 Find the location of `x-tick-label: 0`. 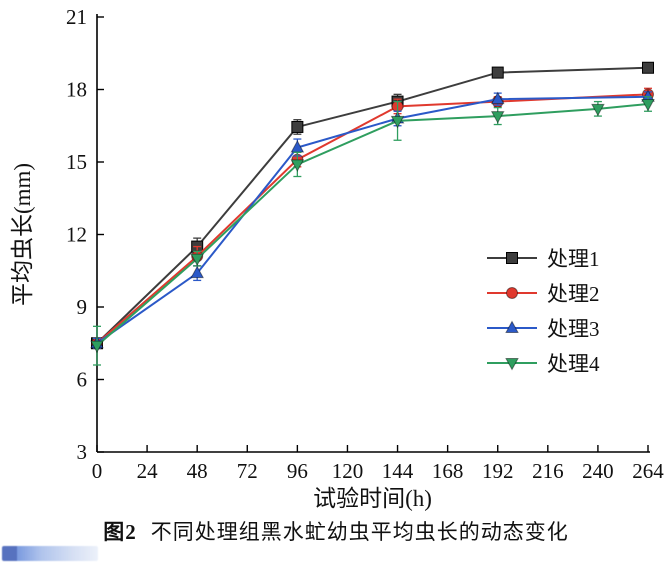

x-tick-label: 0 is located at coordinates (97, 471).